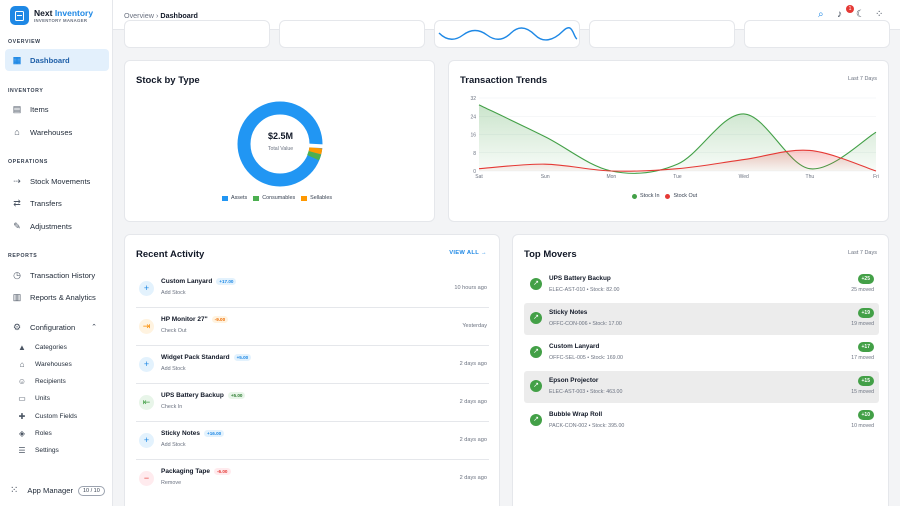 The height and width of the screenshot is (506, 900). What do you see at coordinates (464, 253) in the screenshot?
I see `view-all-label: VIEW ALL` at bounding box center [464, 253].